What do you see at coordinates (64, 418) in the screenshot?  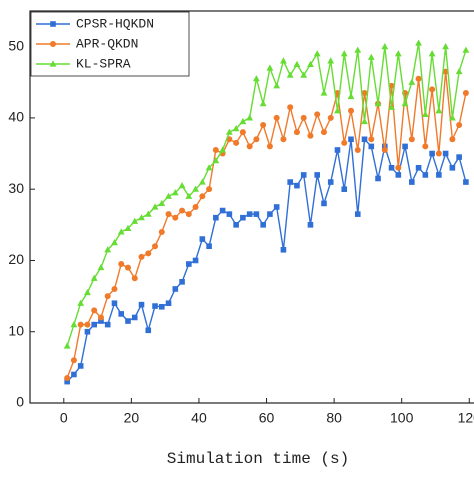 I see `x-tick-label: 0` at bounding box center [64, 418].